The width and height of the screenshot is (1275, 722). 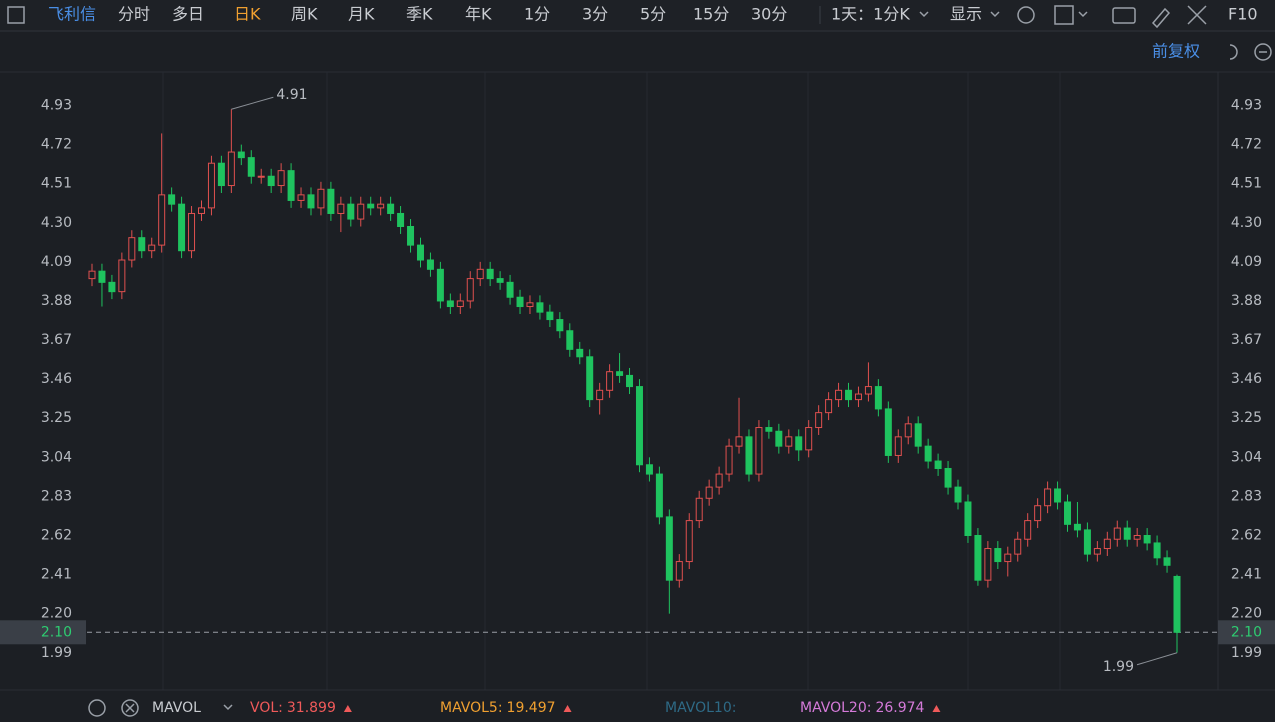 I want to click on last-price-label: 2.10, so click(x=56, y=632).